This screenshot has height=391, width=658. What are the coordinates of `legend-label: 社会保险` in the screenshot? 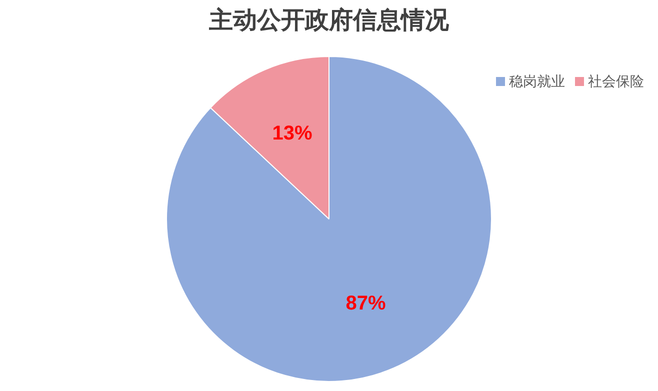 It's located at (615, 82).